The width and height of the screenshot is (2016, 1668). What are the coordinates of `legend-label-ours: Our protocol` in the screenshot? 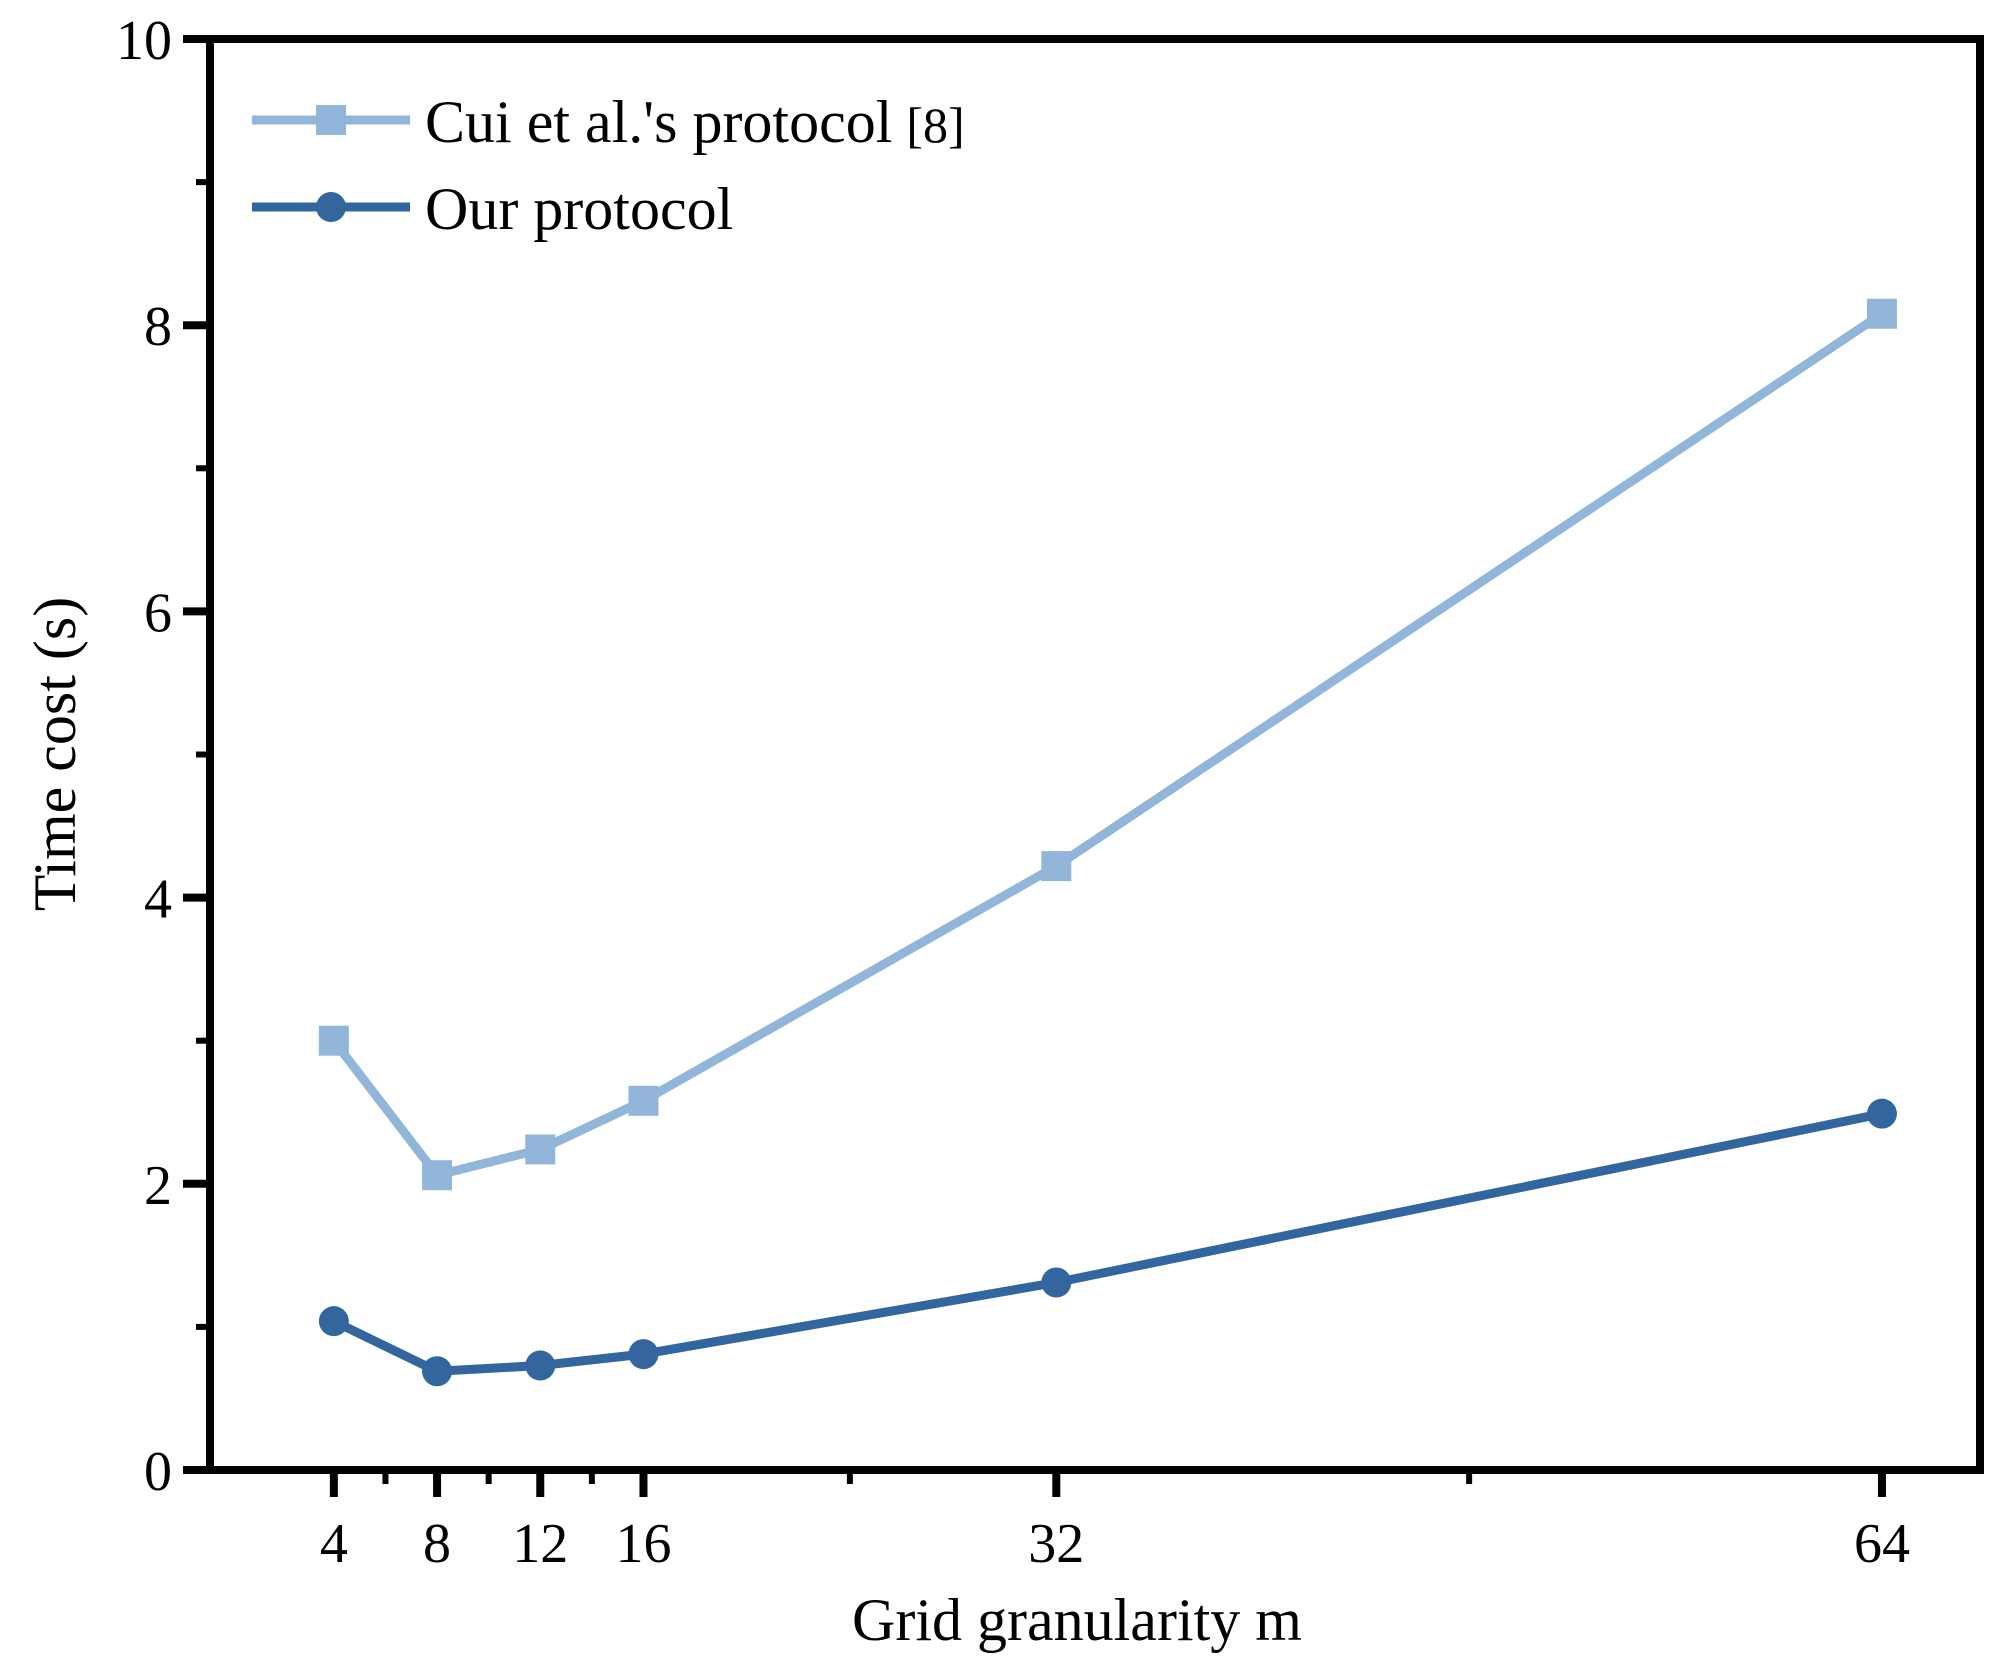 It's located at (579, 209).